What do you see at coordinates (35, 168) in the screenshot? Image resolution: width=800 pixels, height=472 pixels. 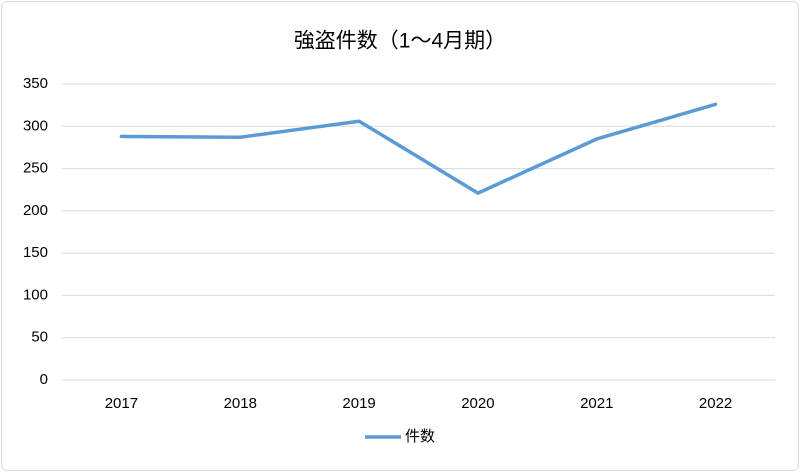 I see `y-tick-label: 250` at bounding box center [35, 168].